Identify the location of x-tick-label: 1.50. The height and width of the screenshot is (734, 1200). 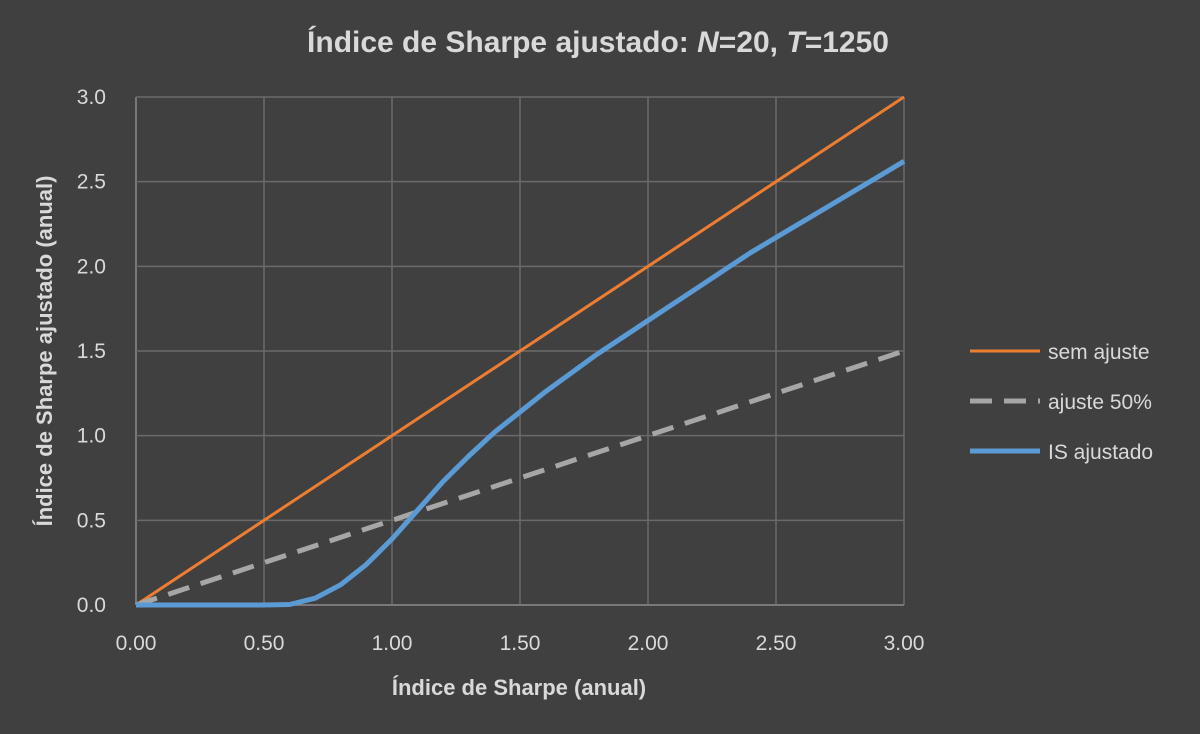
(520, 643).